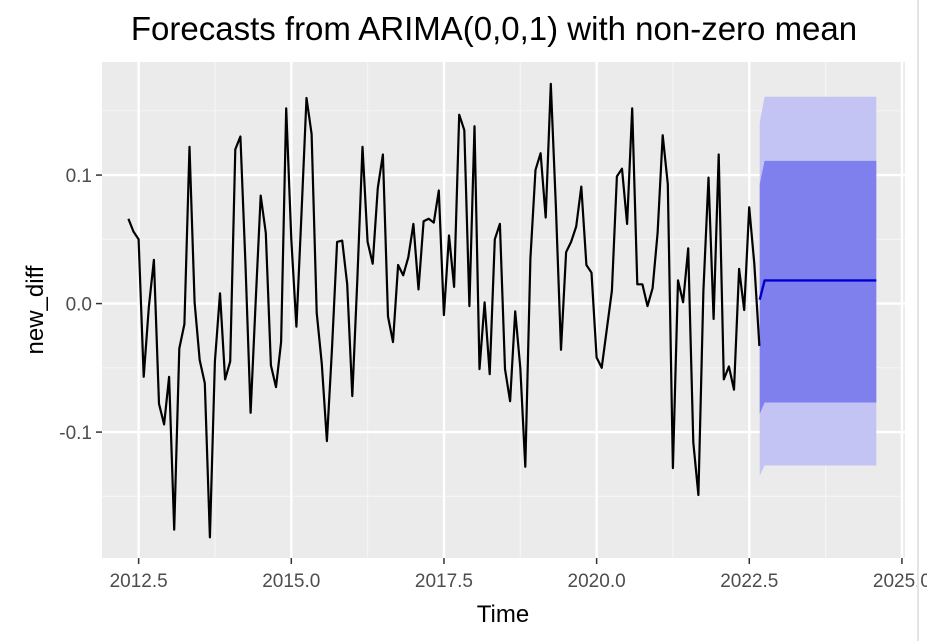 The height and width of the screenshot is (641, 927). Describe the element at coordinates (518, 575) in the screenshot. I see `x-axis: 2012.5 2015.0 2017.5 2020.0 2022.5 2025.0` at that location.